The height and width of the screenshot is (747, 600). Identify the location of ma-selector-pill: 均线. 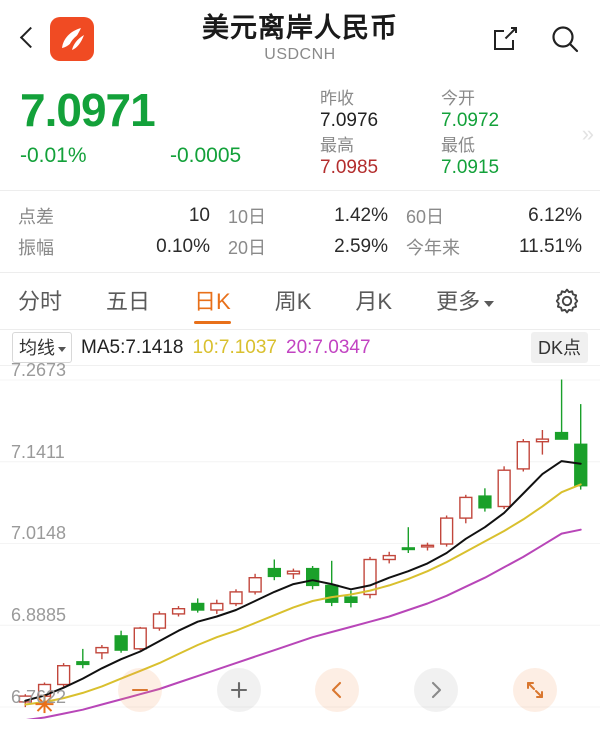
(42, 347).